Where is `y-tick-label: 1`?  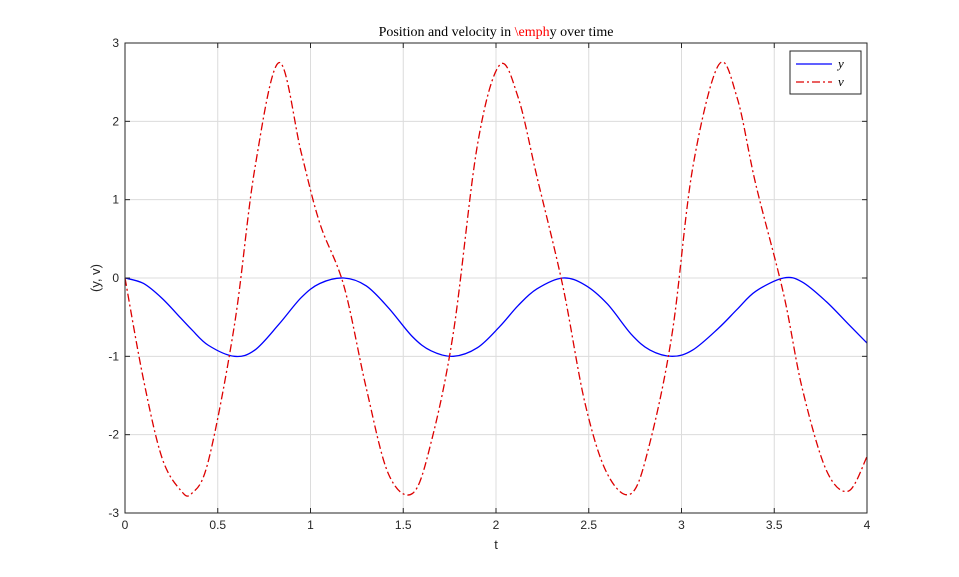 y-tick-label: 1 is located at coordinates (115, 200).